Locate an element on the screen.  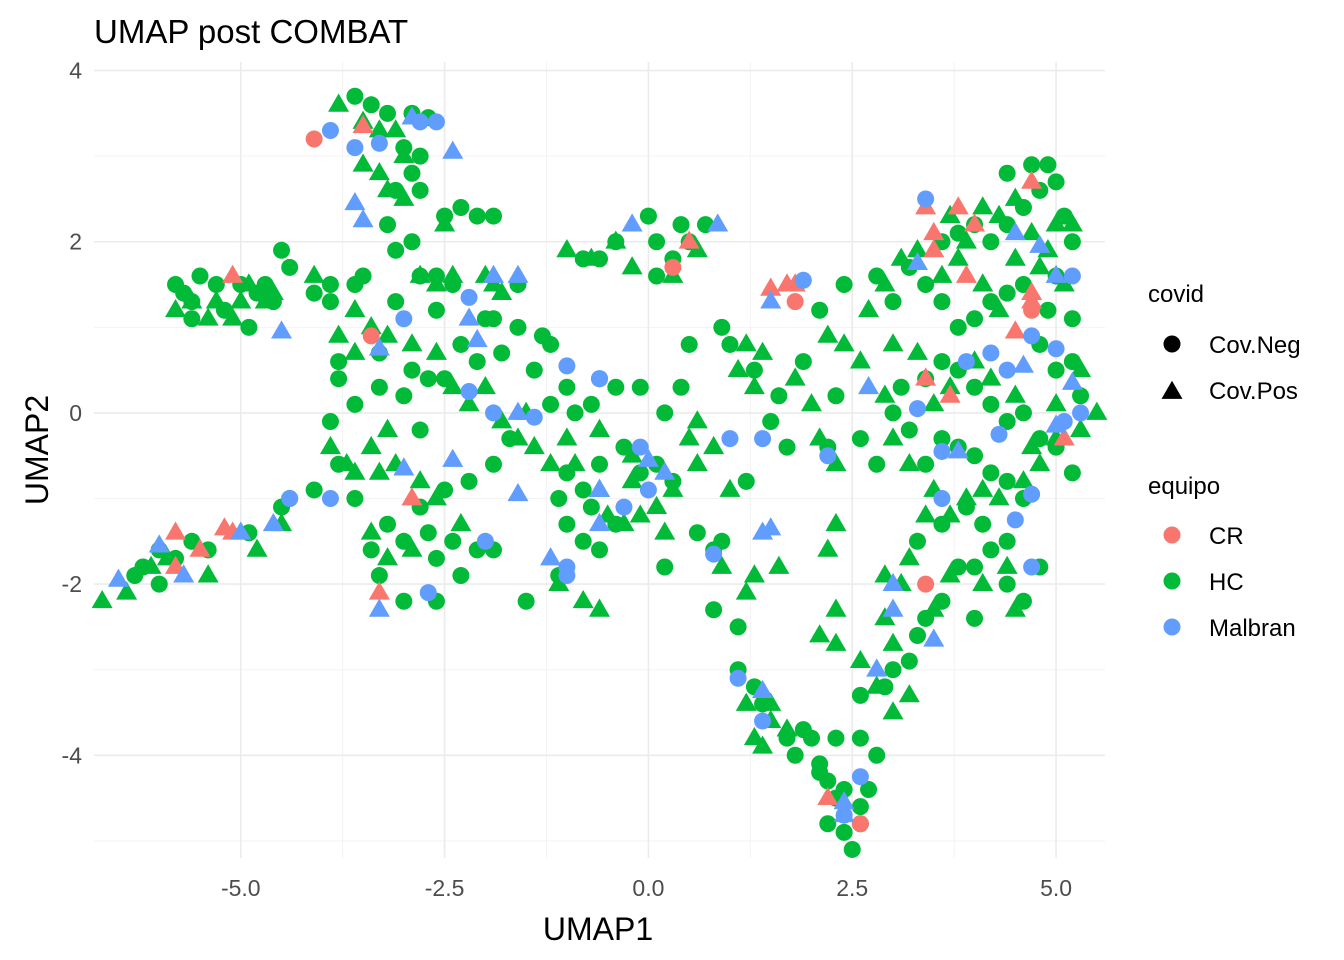
legend-label: HC is located at coordinates (1226, 582).